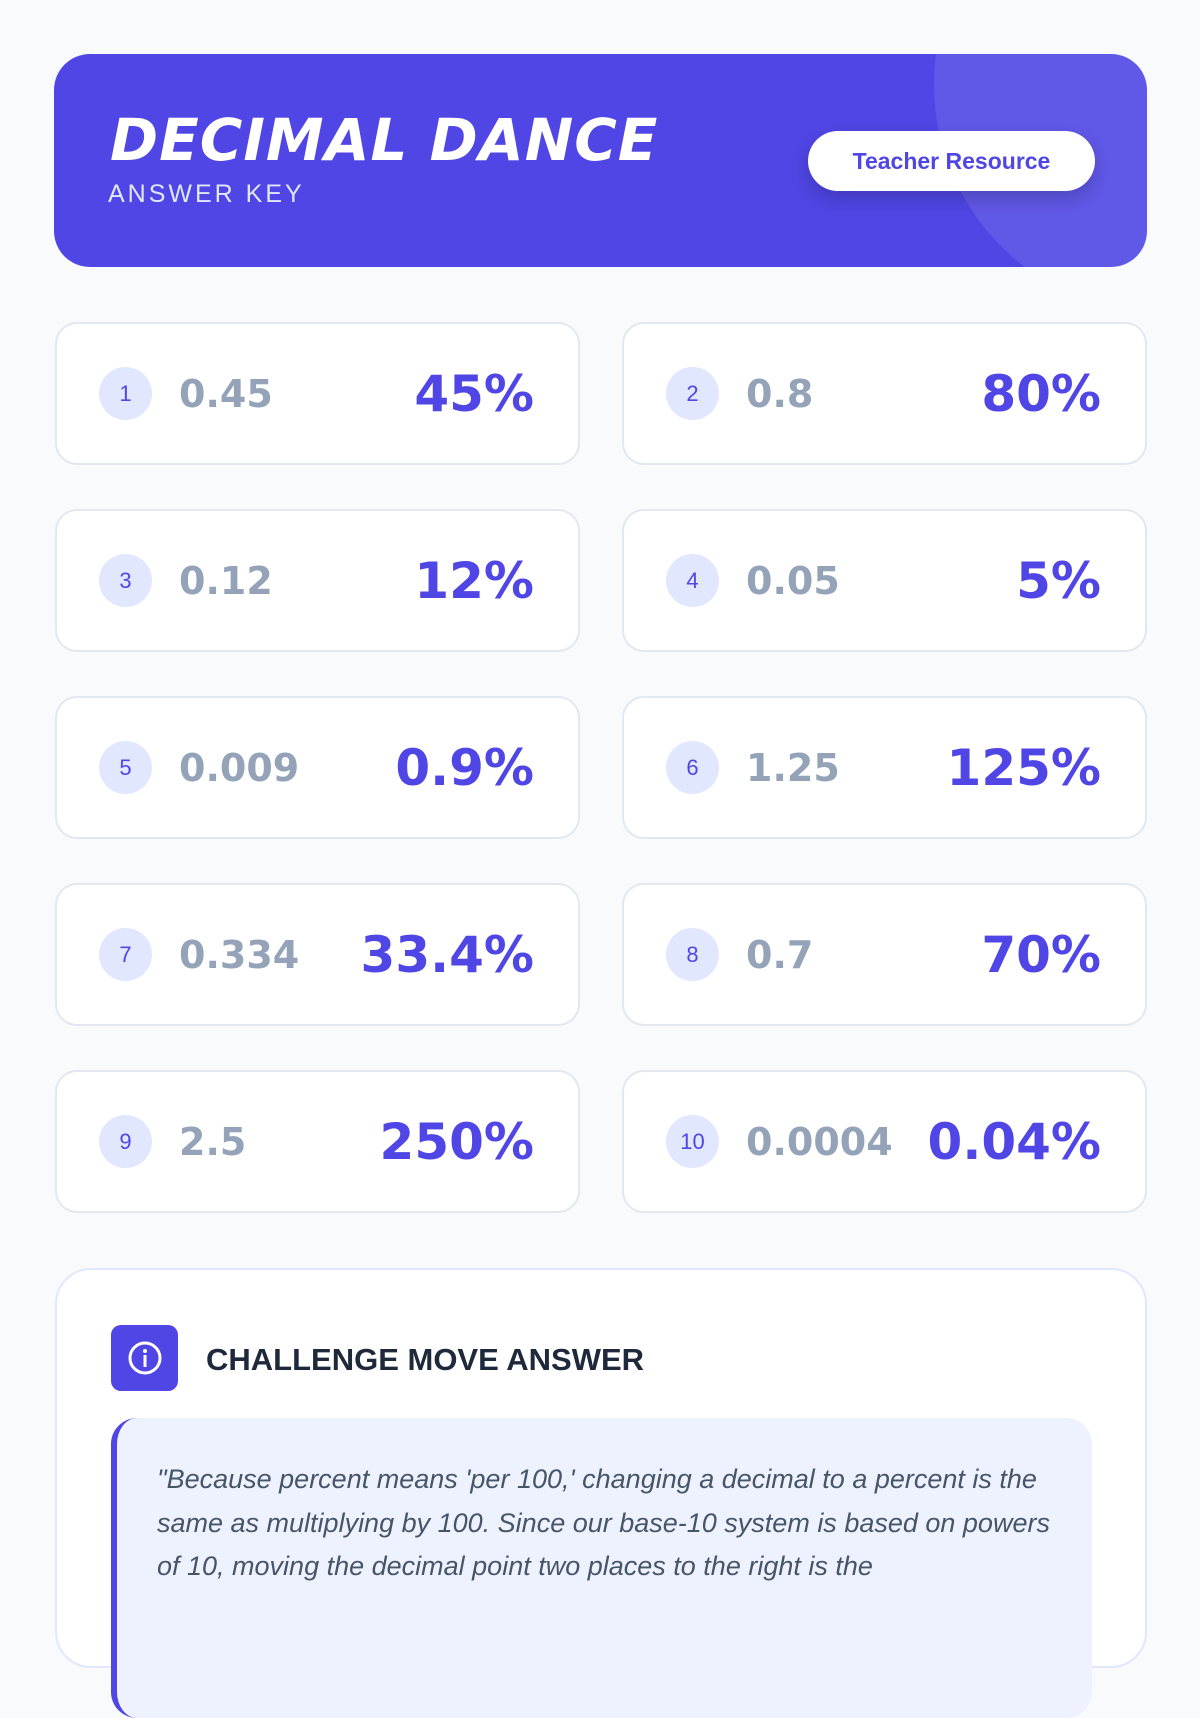  Describe the element at coordinates (317, 954) in the screenshot. I see `answer-card: 7 0.334 33.4%` at that location.